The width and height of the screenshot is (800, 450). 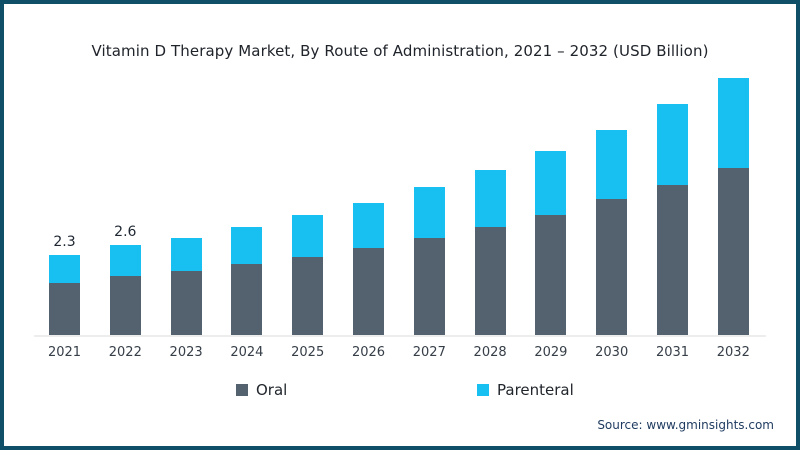 I want to click on bar-segment-parenteral-2021, so click(x=64, y=268).